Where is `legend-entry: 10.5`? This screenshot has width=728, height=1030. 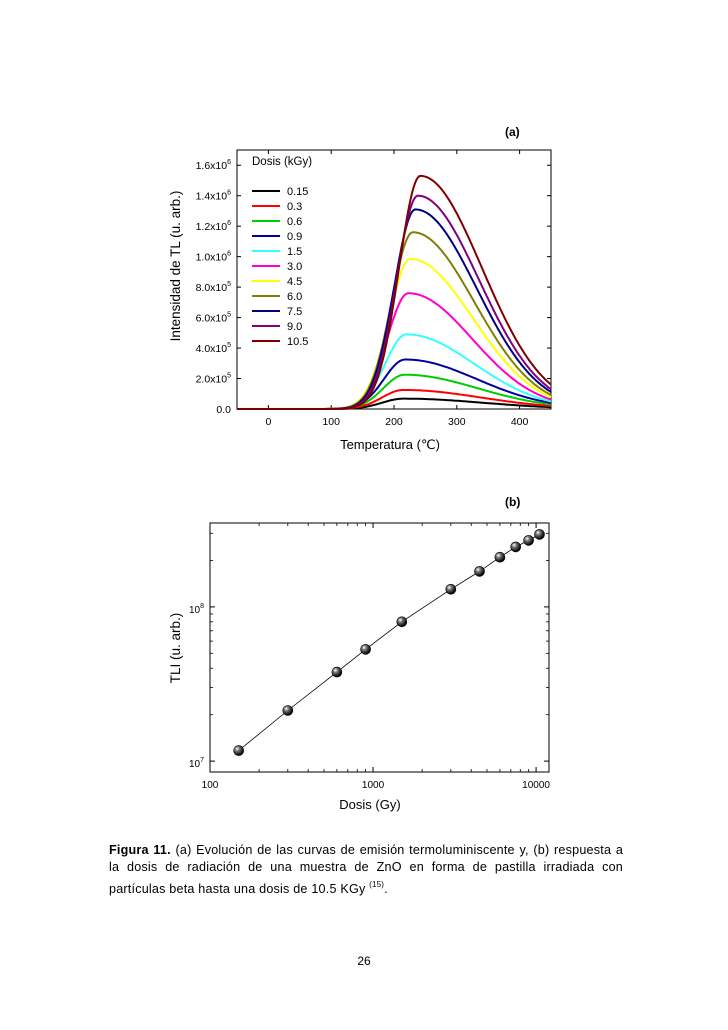
legend-entry: 10.5 is located at coordinates (297, 342).